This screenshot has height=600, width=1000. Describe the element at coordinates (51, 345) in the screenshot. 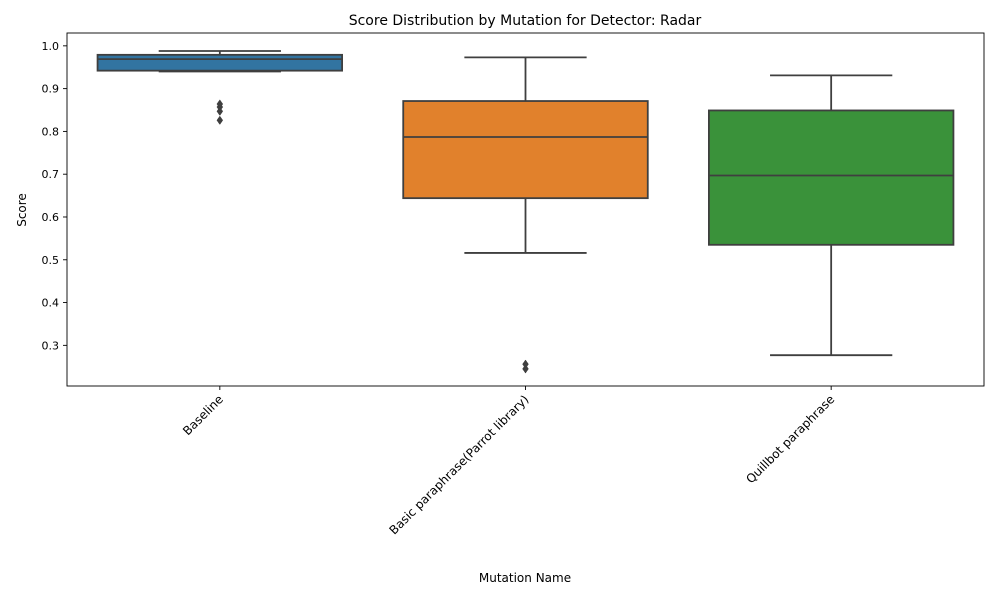

I see `y-tick-label: 0.3` at that location.